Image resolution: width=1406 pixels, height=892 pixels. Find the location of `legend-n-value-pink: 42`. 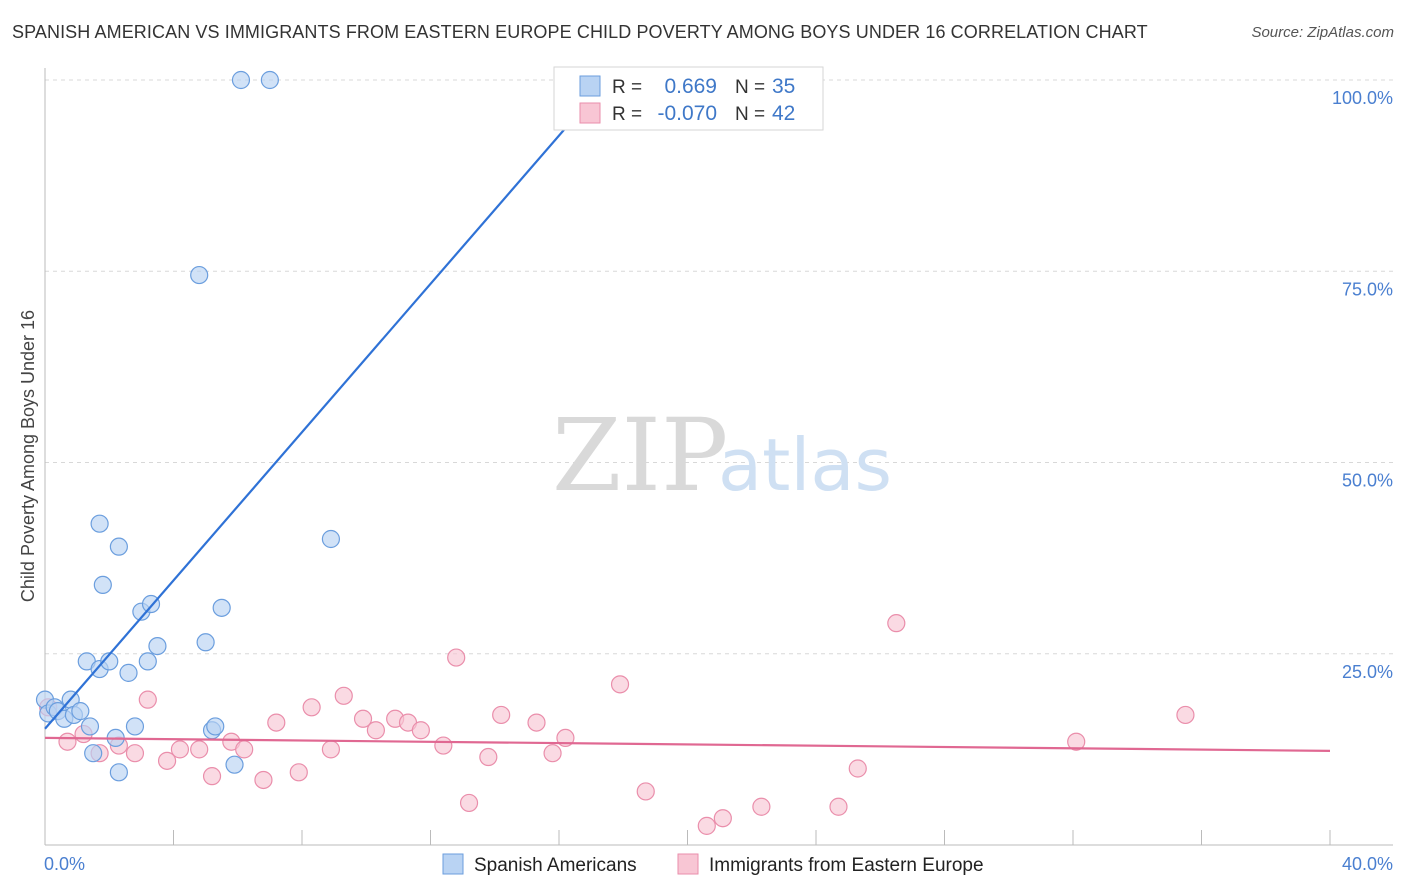

legend-n-value-pink: 42 is located at coordinates (783, 113).